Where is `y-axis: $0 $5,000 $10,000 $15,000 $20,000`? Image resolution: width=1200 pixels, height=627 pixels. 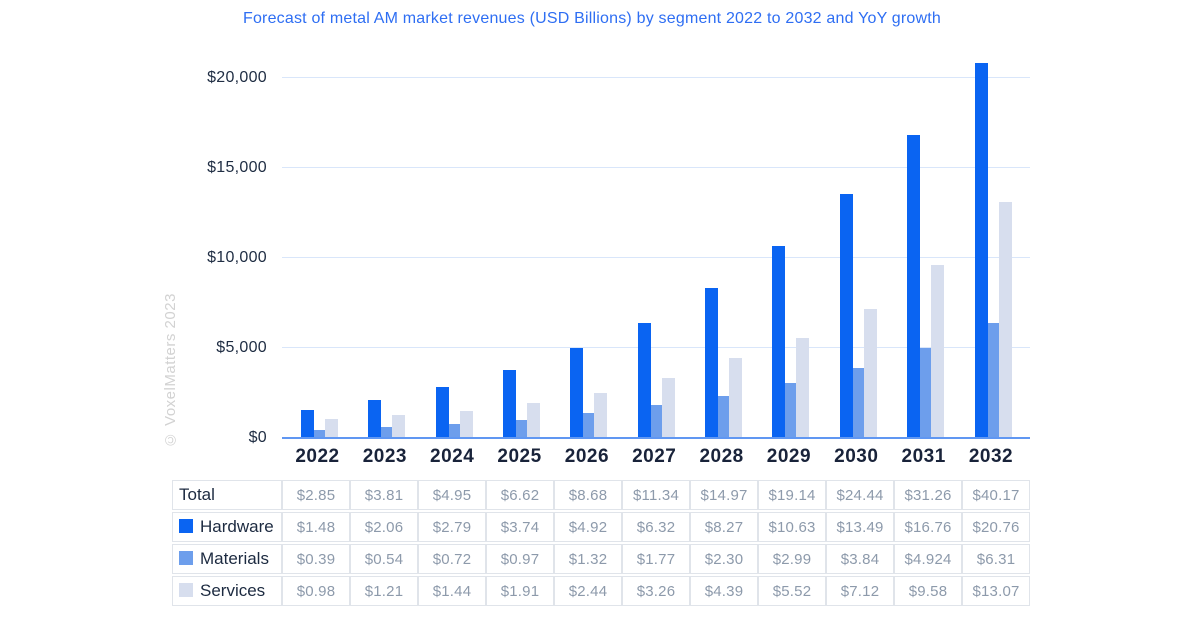
y-axis: $0 $5,000 $10,000 $15,000 $20,000 is located at coordinates (208, 250).